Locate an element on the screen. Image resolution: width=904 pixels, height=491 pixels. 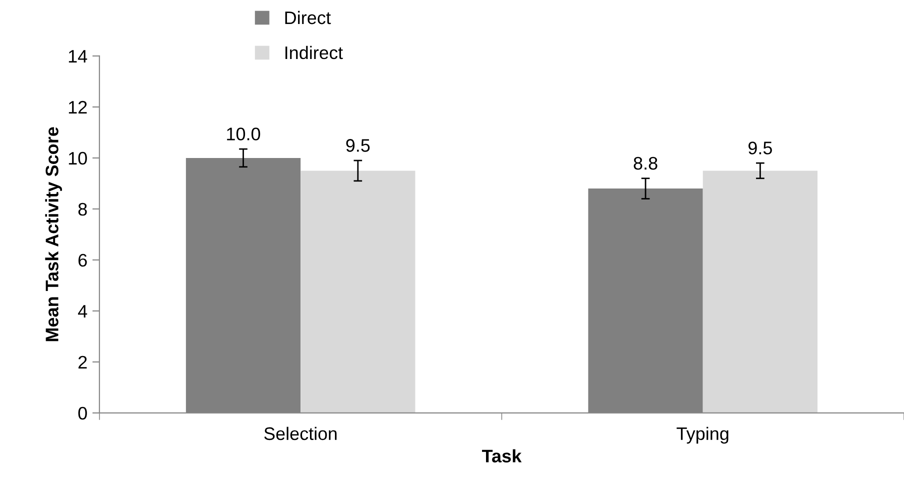
data-label: 10.0 is located at coordinates (243, 134).